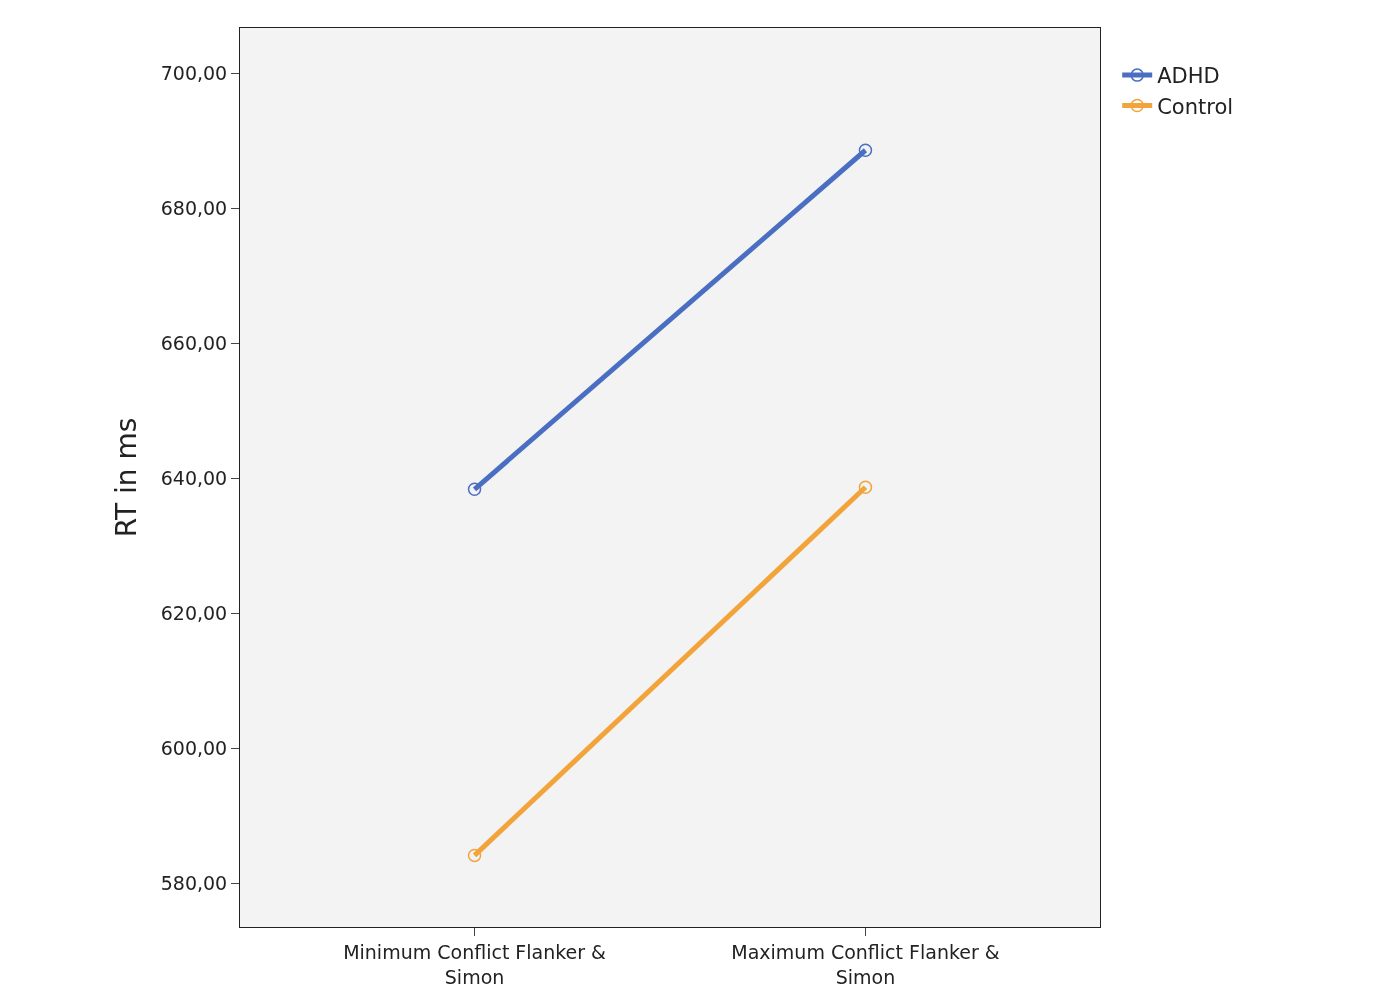 This screenshot has width=1385, height=1000. I want to click on x-tick-label: Maximum Conflict Flanker & Simon, so click(865, 964).